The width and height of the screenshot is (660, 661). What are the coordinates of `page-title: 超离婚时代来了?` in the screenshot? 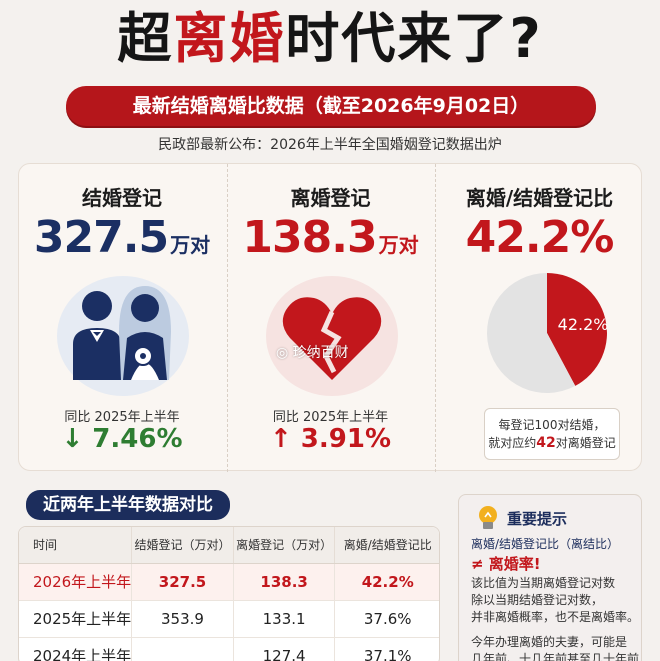 It's located at (330, 38).